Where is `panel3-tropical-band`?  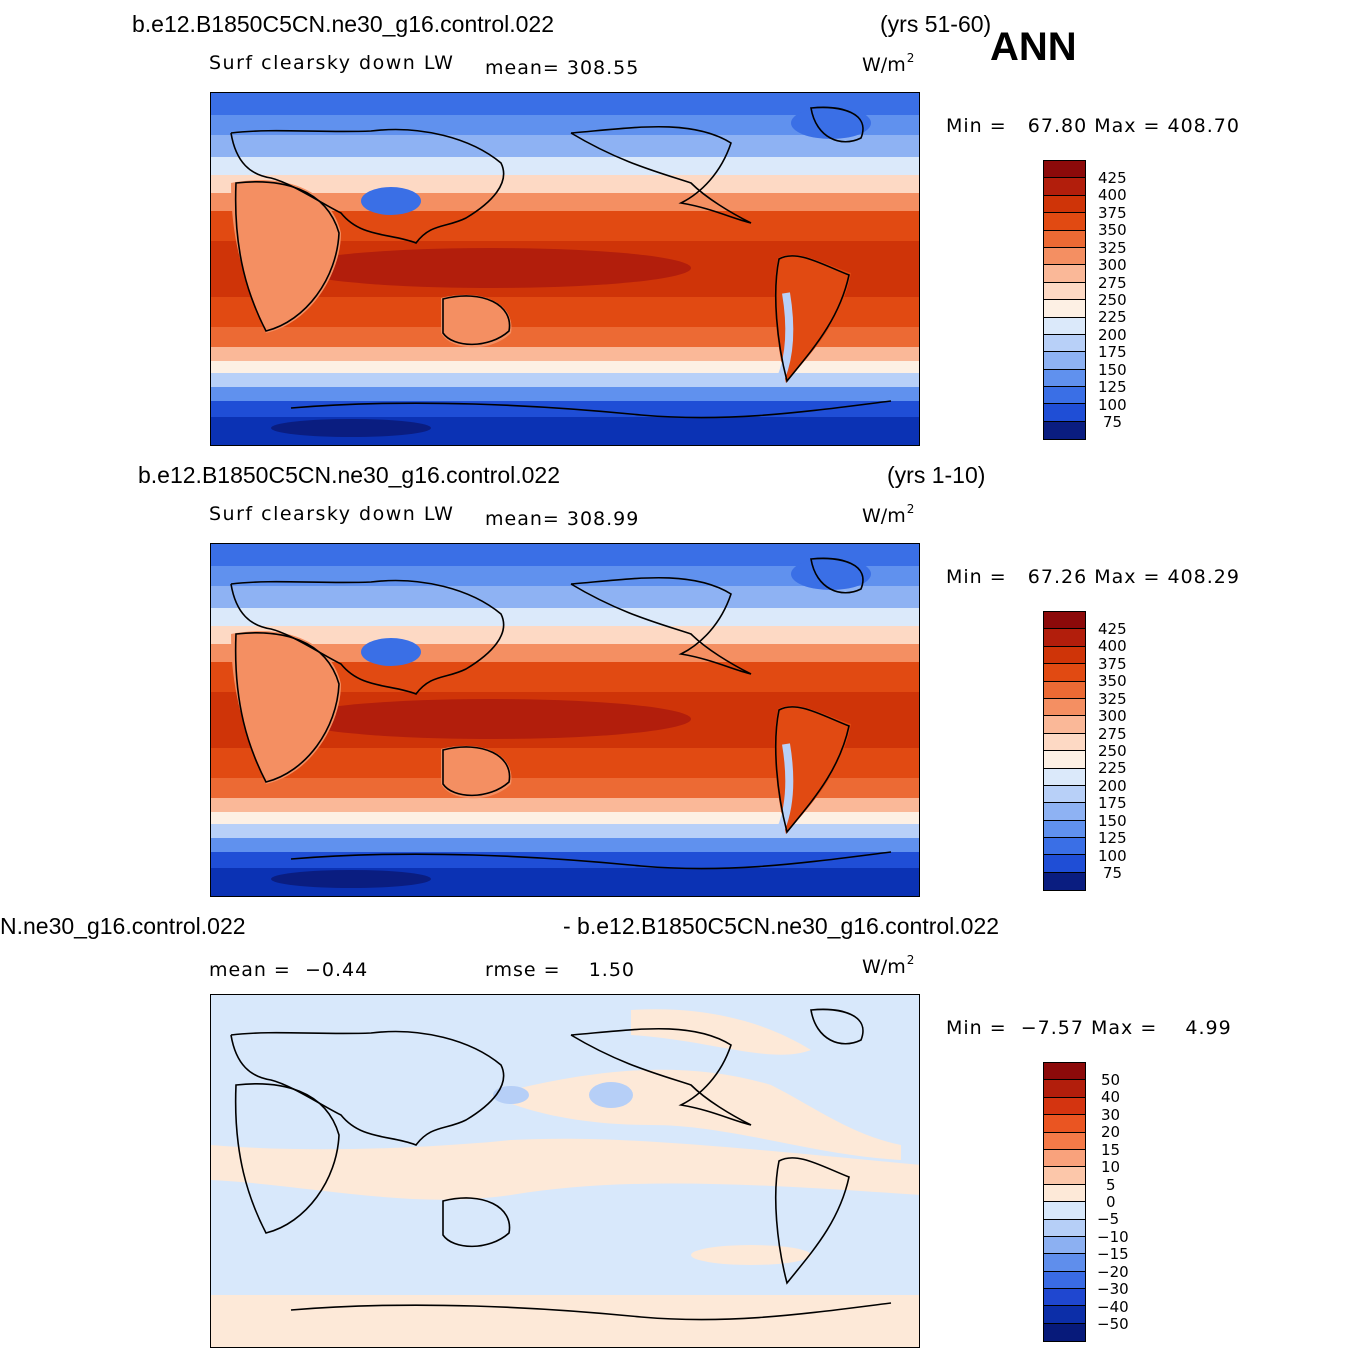
panel3-tropical-band is located at coordinates (565, 1169).